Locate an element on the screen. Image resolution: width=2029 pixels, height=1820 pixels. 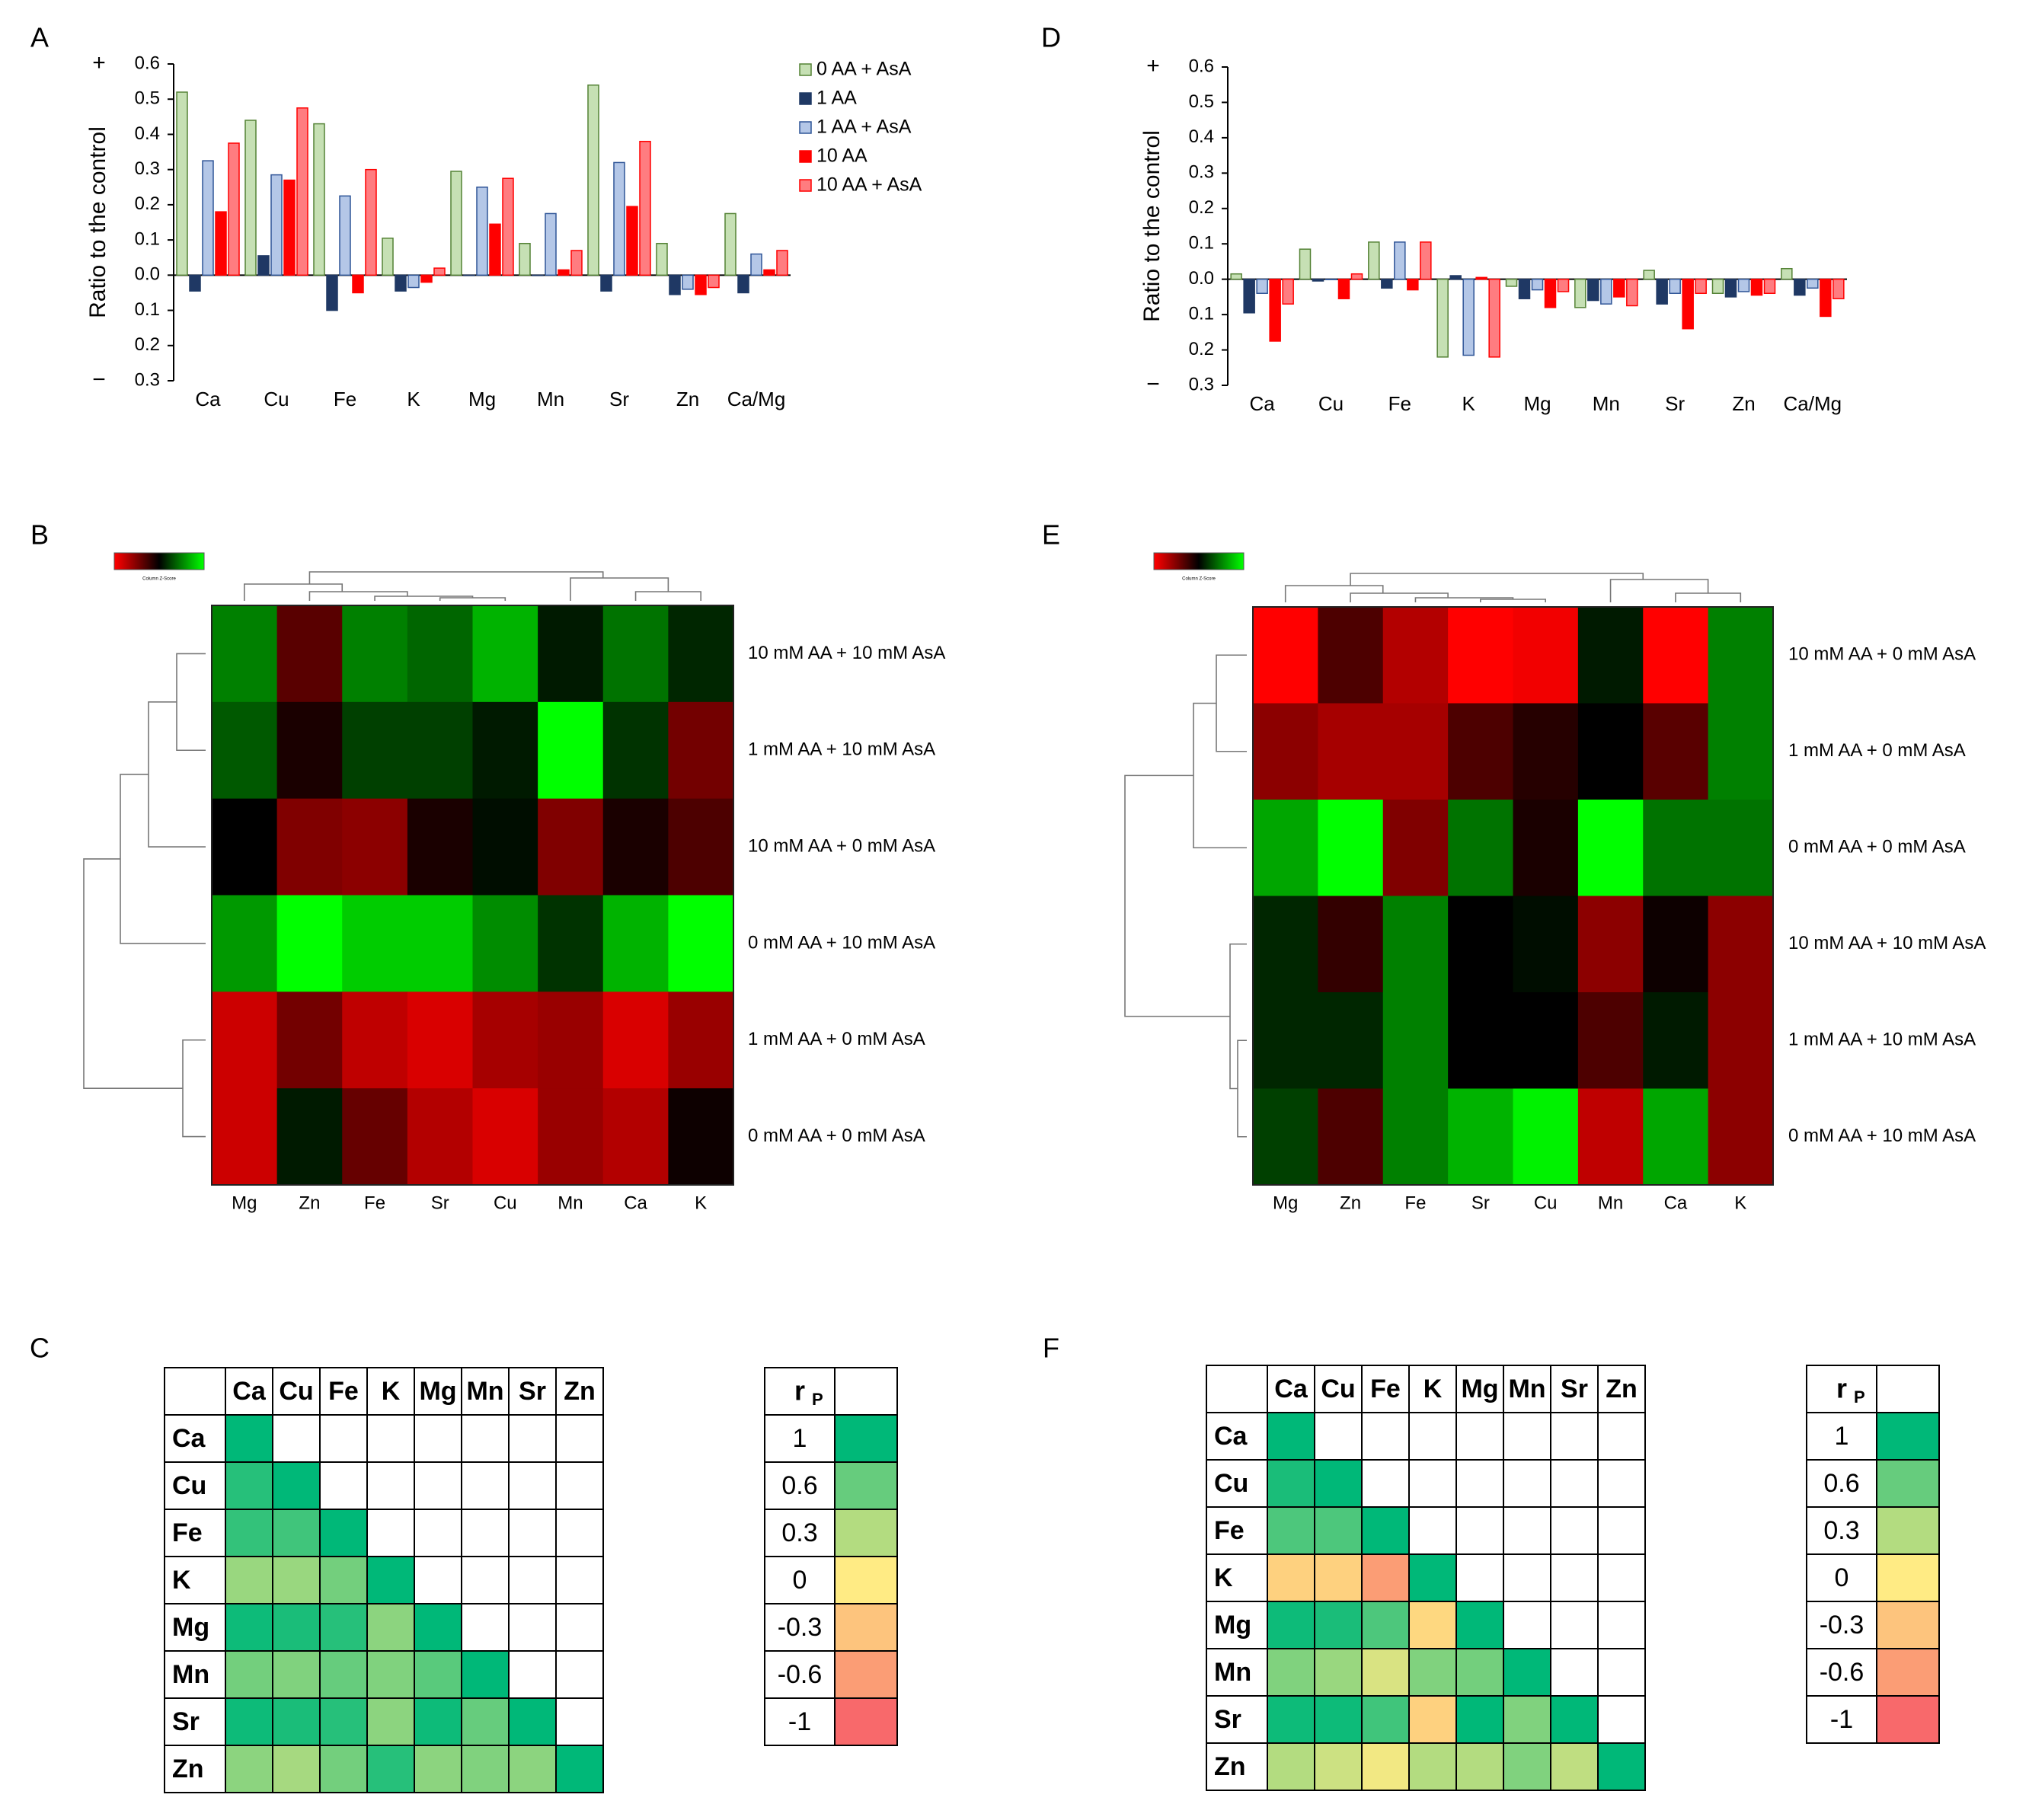
column-header-Mn: Mn is located at coordinates (484, 1391).